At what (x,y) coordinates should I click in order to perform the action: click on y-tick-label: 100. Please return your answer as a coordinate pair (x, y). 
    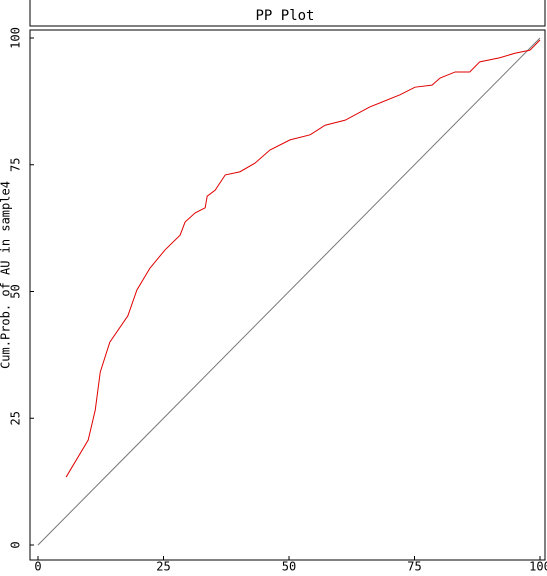
    Looking at the image, I should click on (16, 38).